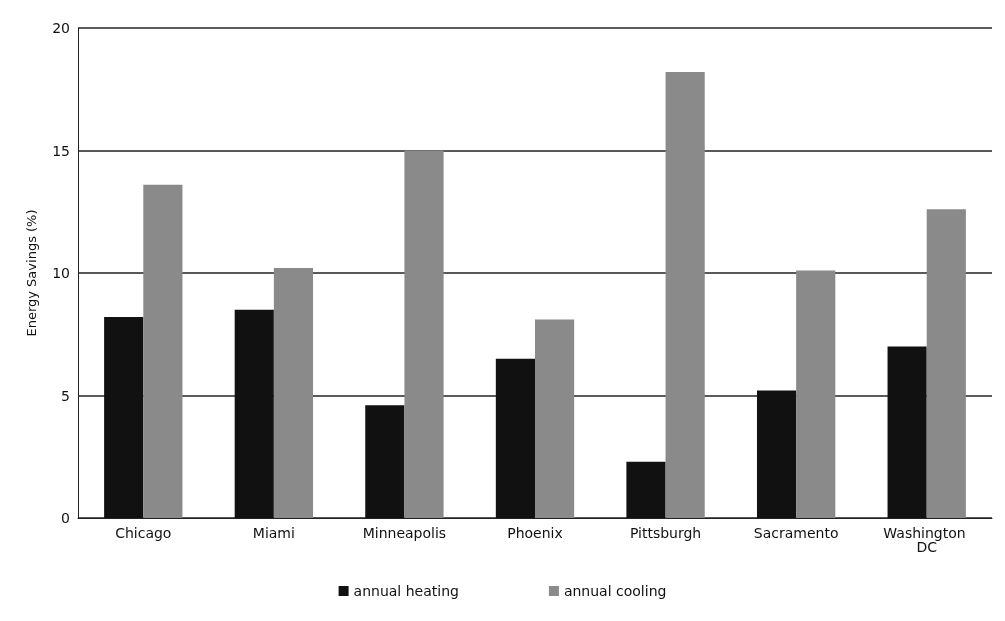 This screenshot has height=621, width=1005. Describe the element at coordinates (31, 273) in the screenshot. I see `y-axis-title: Energy Savings (%)` at that location.